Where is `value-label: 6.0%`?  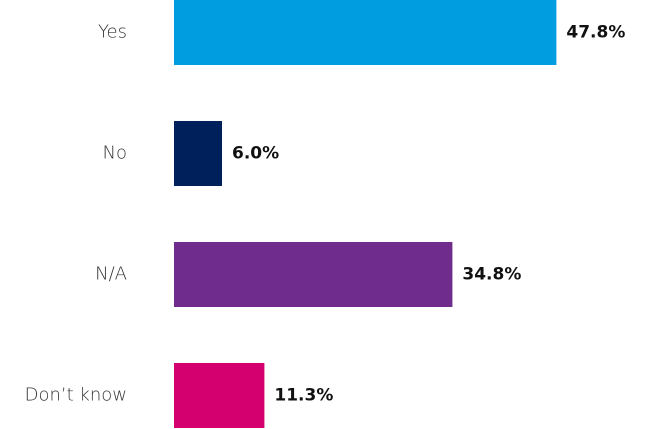
value-label: 6.0% is located at coordinates (255, 154).